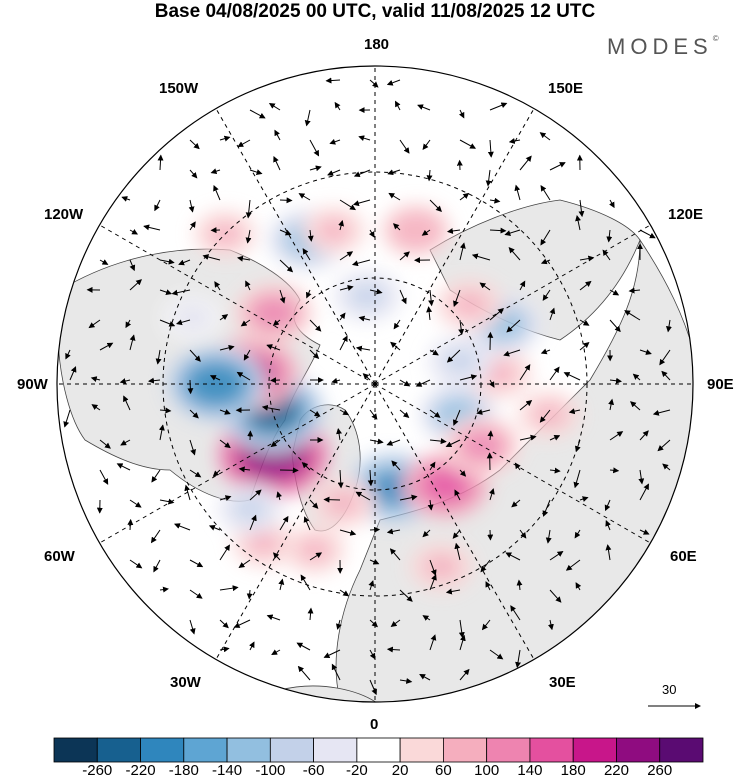 The image size is (750, 783). I want to click on colorbar, so click(378, 750).